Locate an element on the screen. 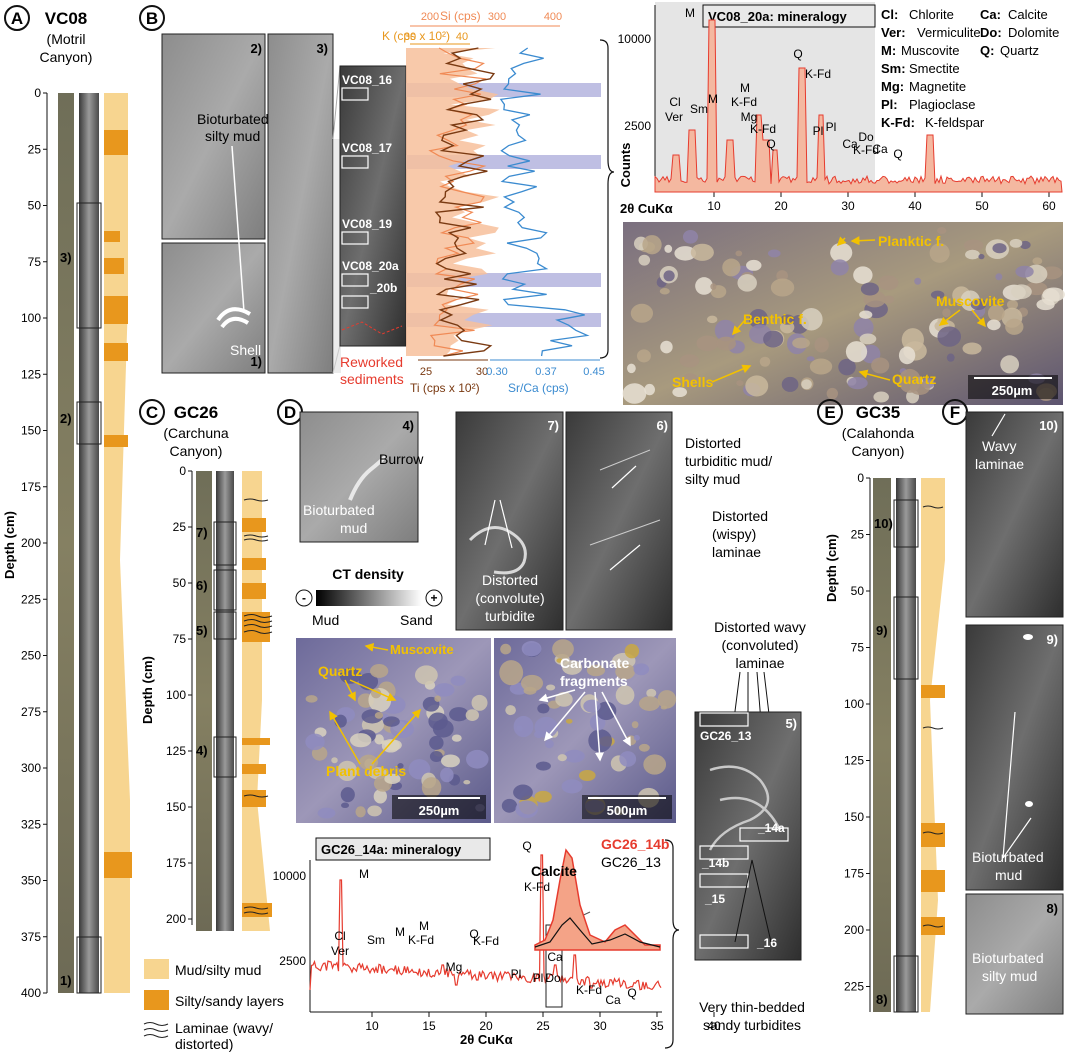 Image resolution: width=1065 pixels, height=1053 pixels. d-image-6-label: 6) is located at coordinates (662, 425).